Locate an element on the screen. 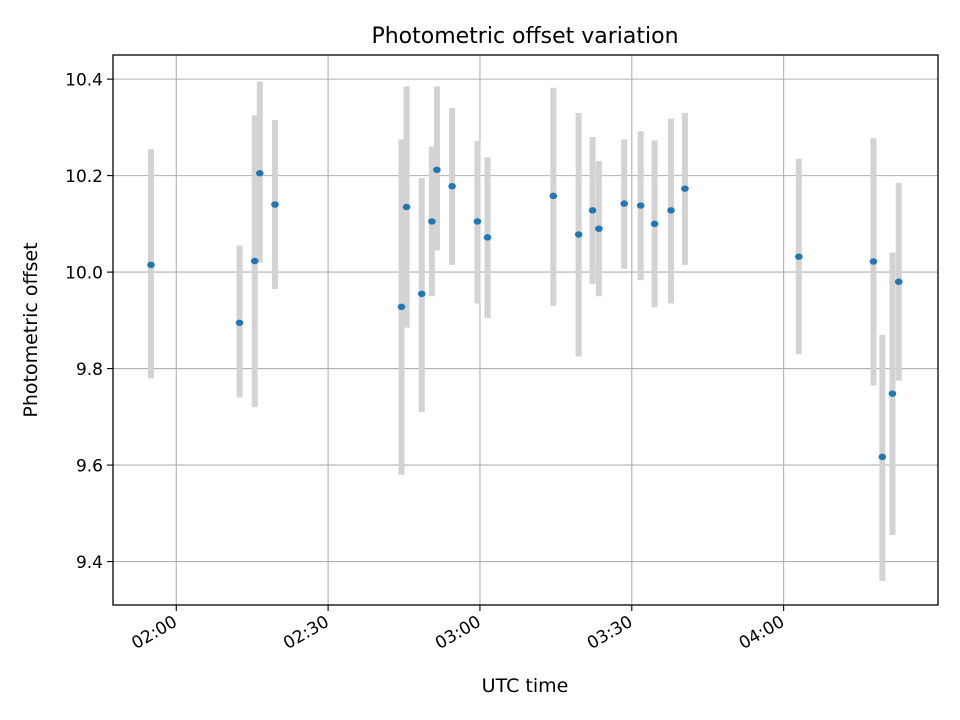 Image resolution: width=960 pixels, height=720 pixels. y-tick-label: 9.8 is located at coordinates (89, 370).